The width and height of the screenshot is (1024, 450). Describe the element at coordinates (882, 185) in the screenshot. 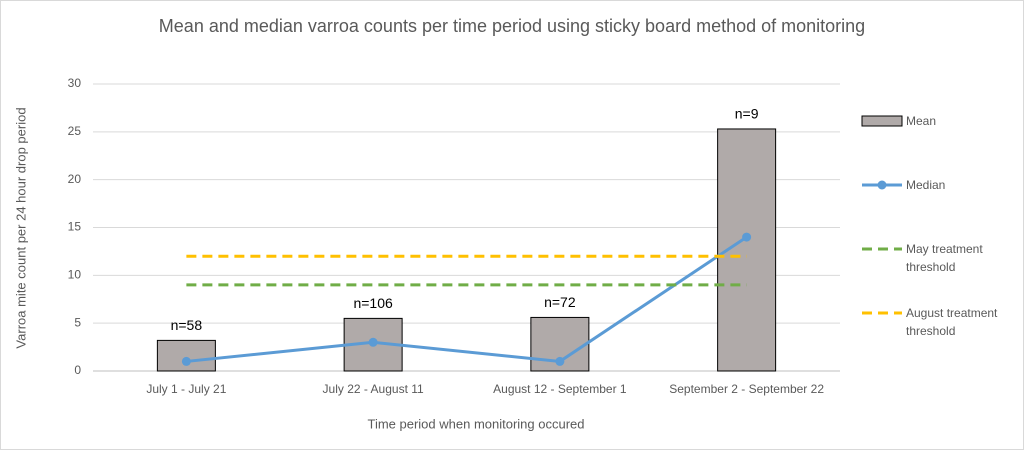

I see `legend-marker` at that location.